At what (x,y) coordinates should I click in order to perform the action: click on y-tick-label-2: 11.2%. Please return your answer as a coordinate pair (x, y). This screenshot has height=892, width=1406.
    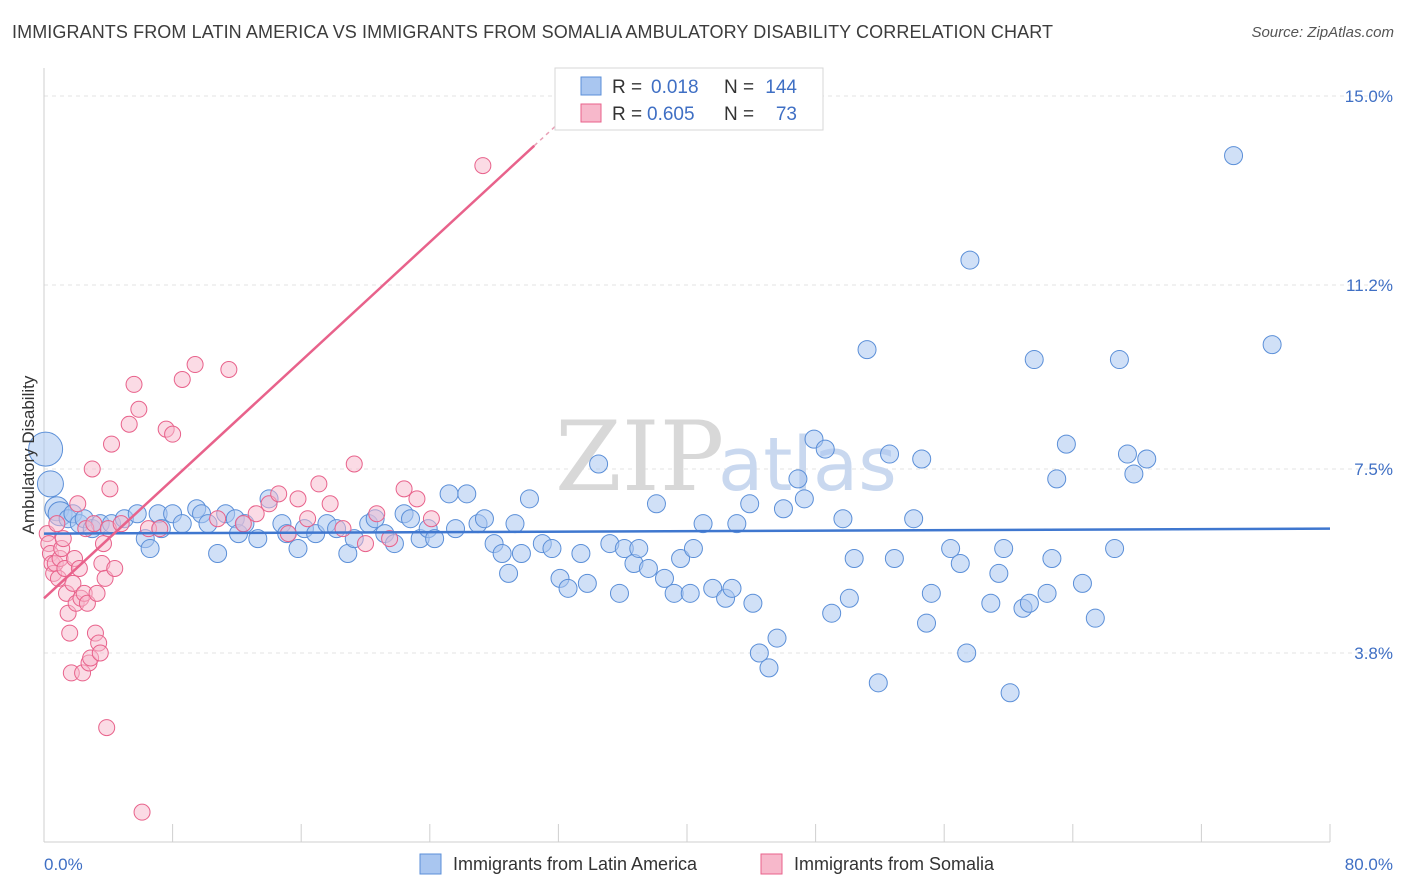
    Looking at the image, I should click on (1369, 285).